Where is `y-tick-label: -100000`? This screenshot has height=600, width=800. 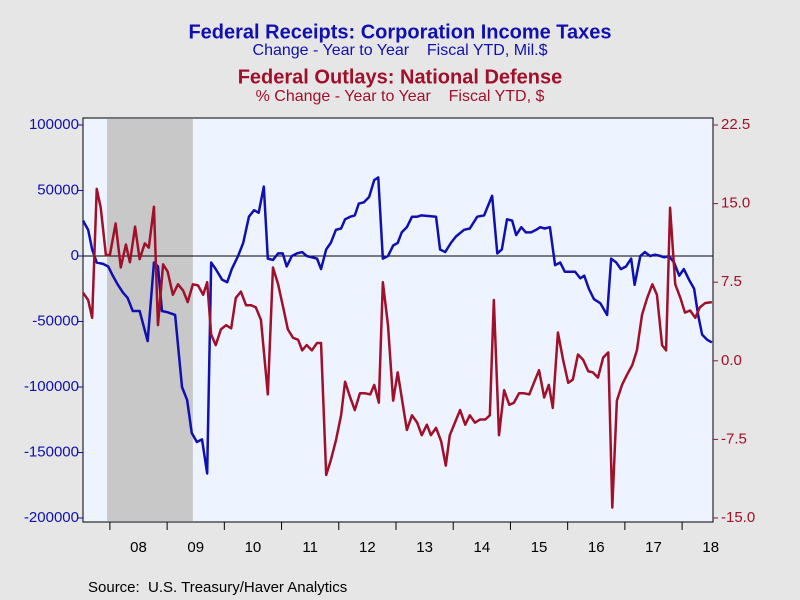
y-tick-label: -100000 is located at coordinates (51, 386).